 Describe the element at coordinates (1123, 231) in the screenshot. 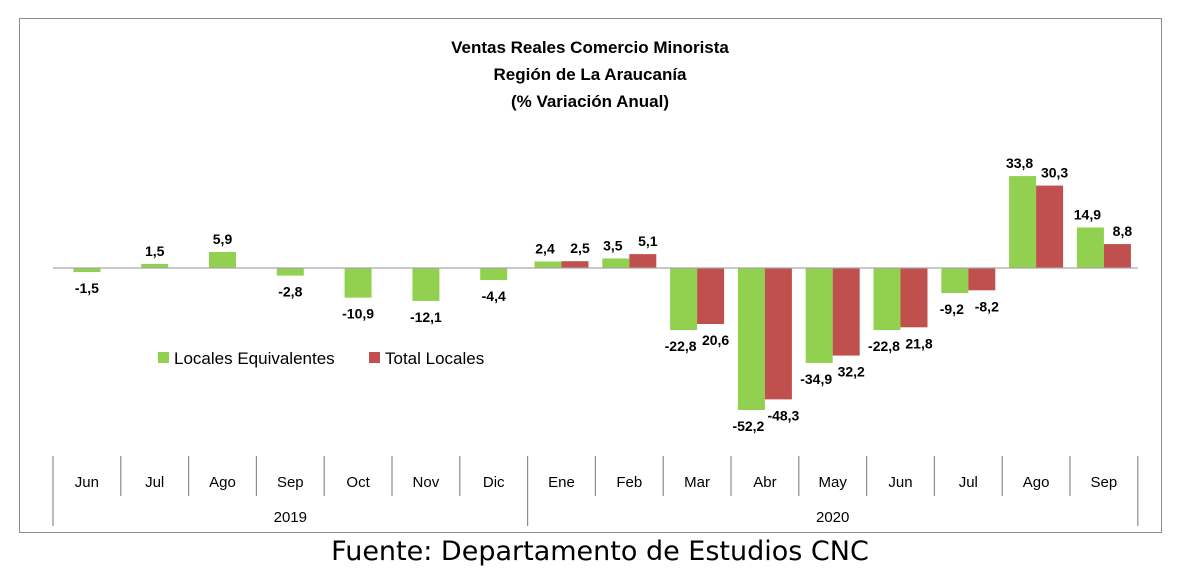

I see `data-label: 8,8` at that location.